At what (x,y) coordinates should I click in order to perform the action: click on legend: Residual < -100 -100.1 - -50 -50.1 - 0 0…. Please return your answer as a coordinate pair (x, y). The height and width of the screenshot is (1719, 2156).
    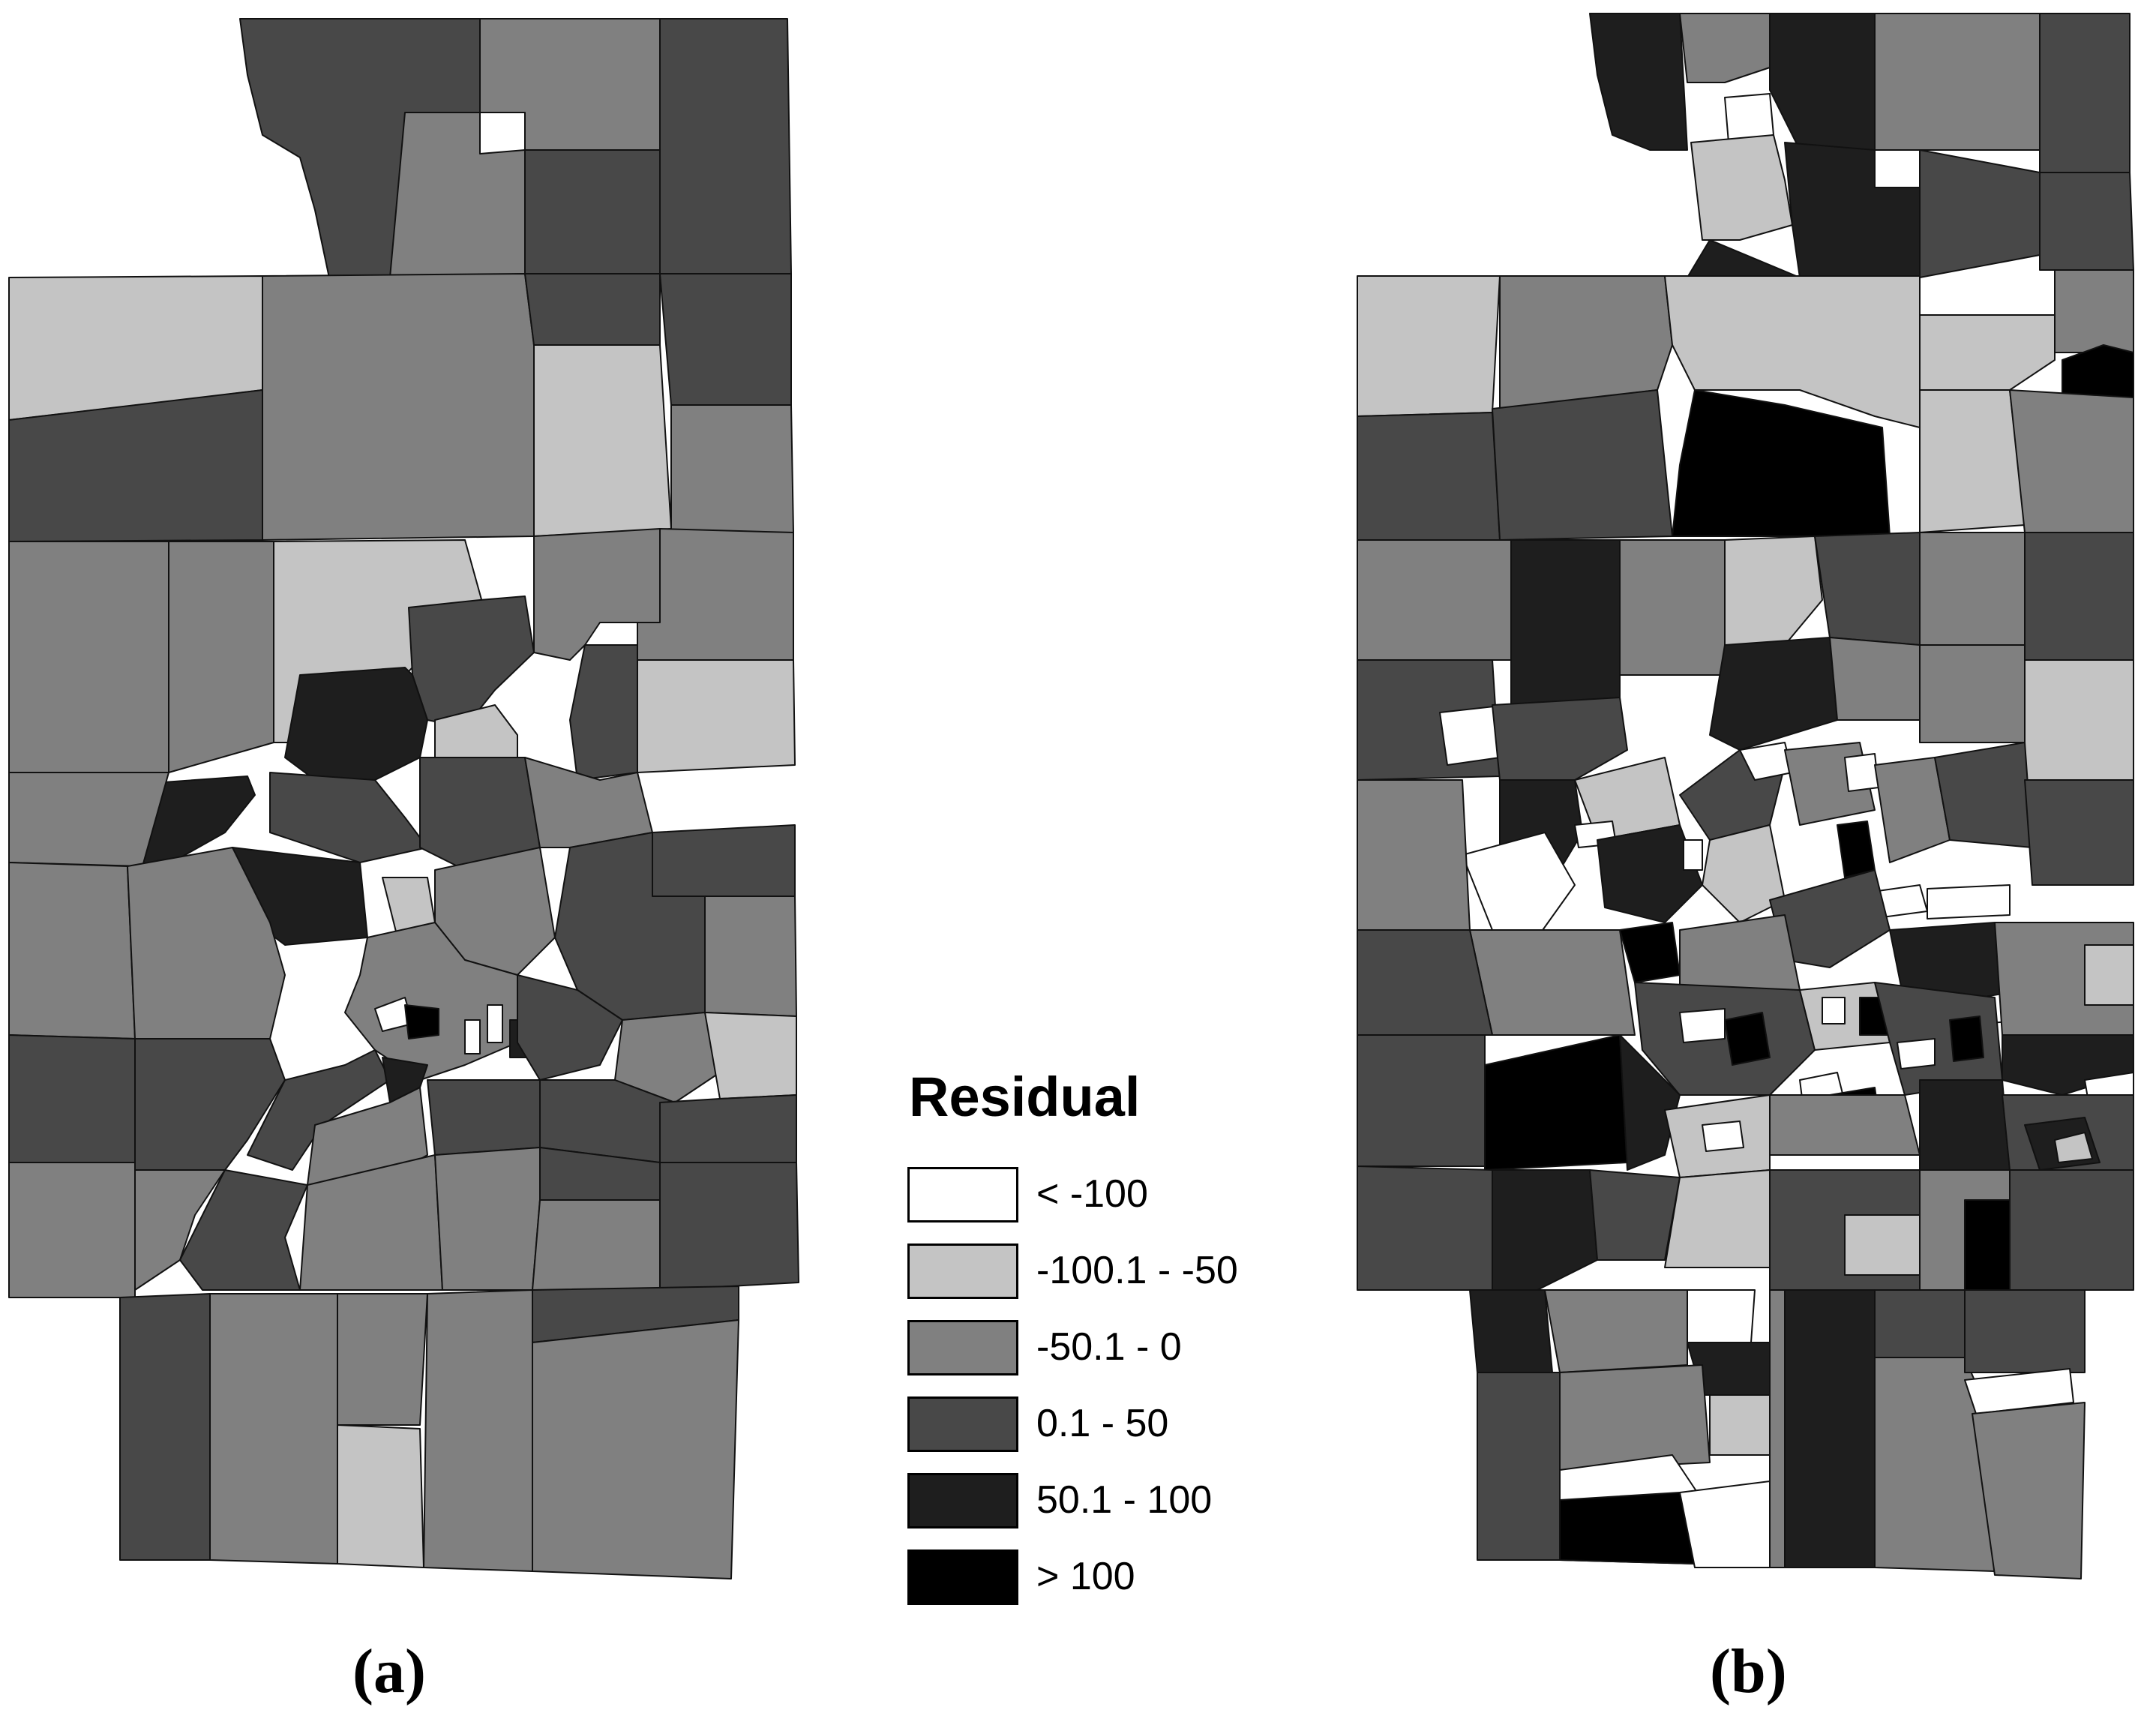
    Looking at the image, I should click on (1095, 1342).